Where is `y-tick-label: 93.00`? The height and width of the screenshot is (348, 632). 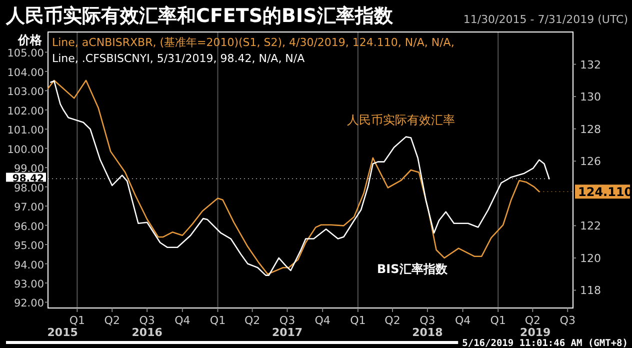 y-tick-label: 93.00 is located at coordinates (29, 284).